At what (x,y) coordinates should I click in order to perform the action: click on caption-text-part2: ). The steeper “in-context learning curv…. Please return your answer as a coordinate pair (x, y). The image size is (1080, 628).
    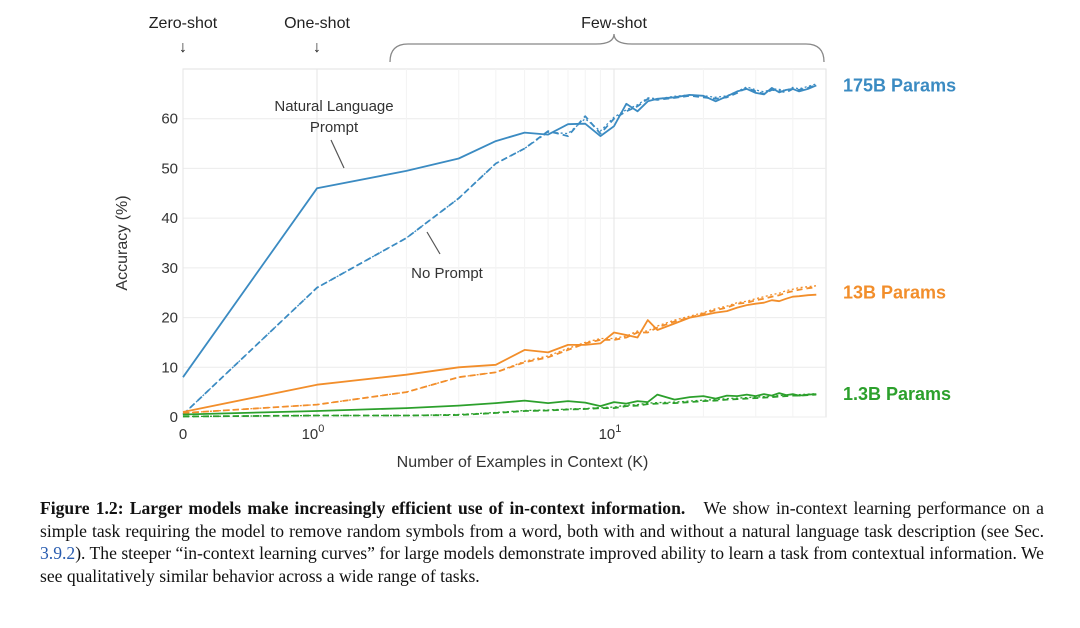
    Looking at the image, I should click on (542, 564).